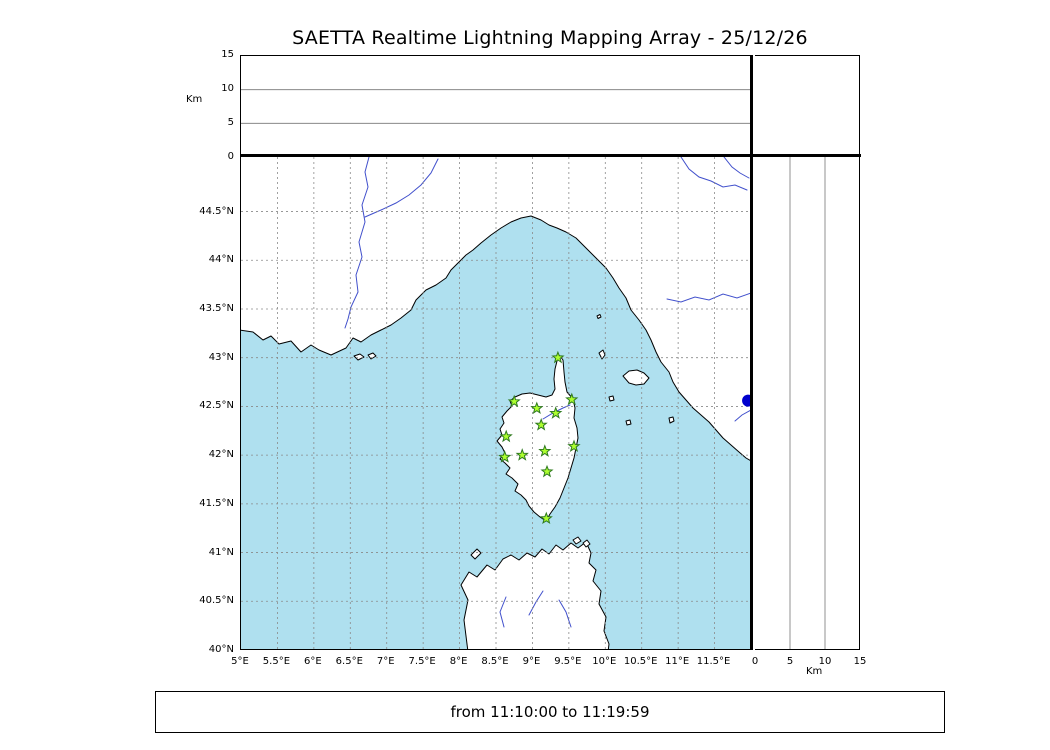 The image size is (1050, 750). What do you see at coordinates (599, 316) in the screenshot?
I see `island-gorgona` at bounding box center [599, 316].